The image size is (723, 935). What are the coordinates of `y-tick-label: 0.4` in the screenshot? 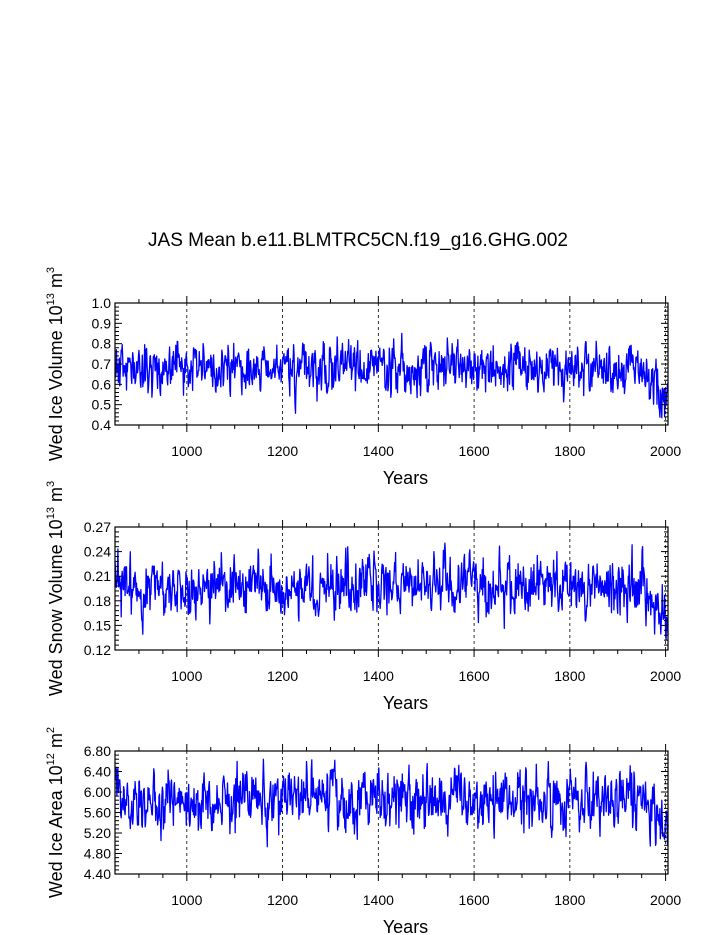 It's located at (102, 425).